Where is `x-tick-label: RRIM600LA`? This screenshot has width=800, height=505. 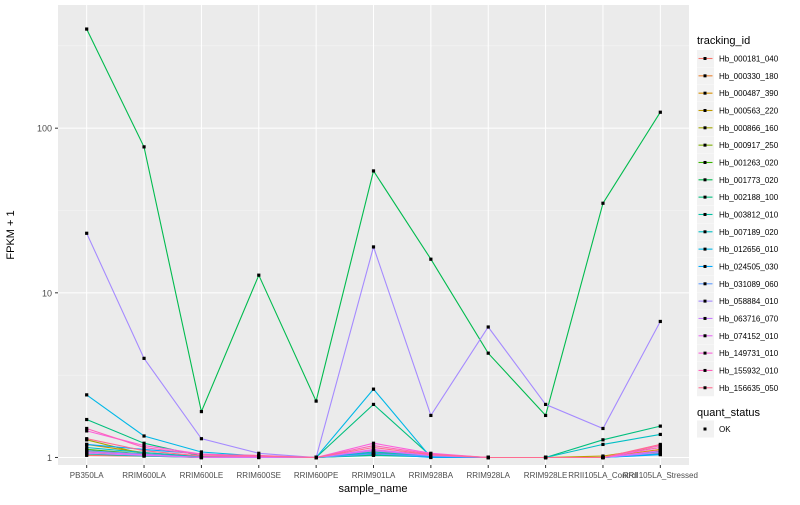 x-tick-label: RRIM600LA is located at coordinates (144, 475).